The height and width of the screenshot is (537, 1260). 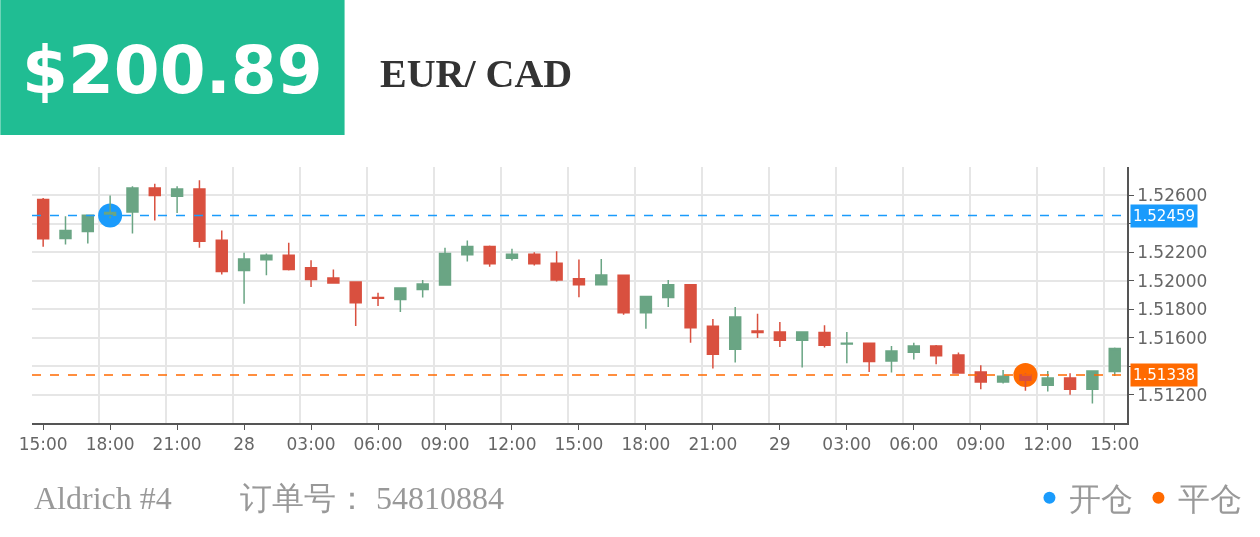 What do you see at coordinates (780, 444) in the screenshot?
I see `x-tick-label: 29` at bounding box center [780, 444].